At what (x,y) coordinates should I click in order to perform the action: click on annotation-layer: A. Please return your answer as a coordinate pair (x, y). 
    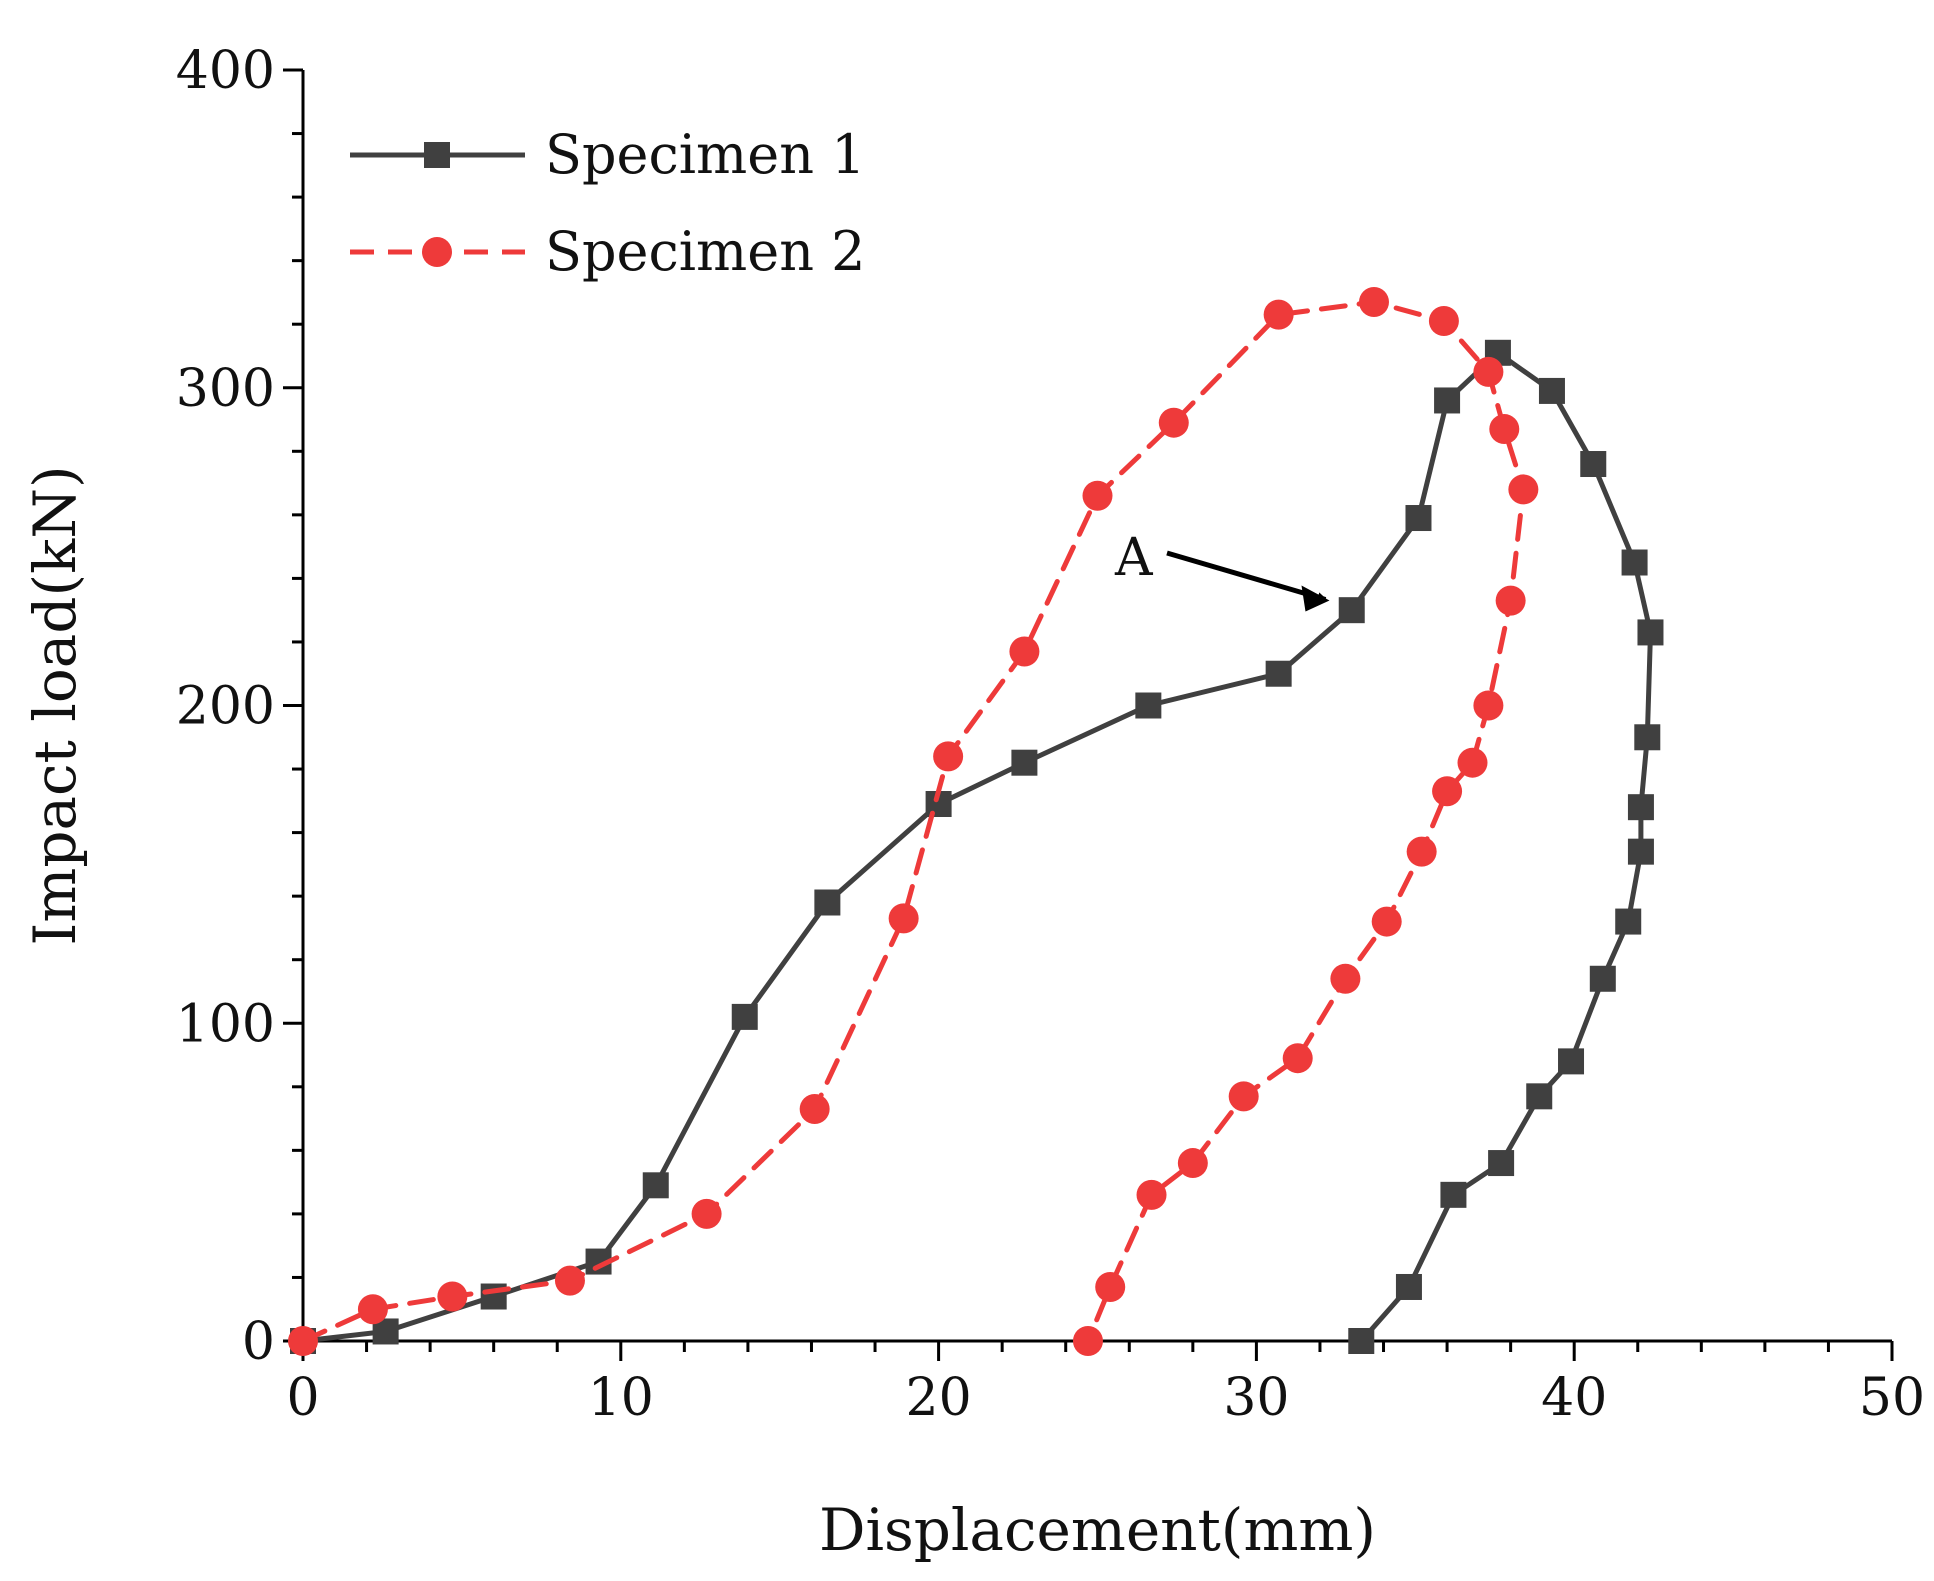
    Looking at the image, I should click on (1222, 570).